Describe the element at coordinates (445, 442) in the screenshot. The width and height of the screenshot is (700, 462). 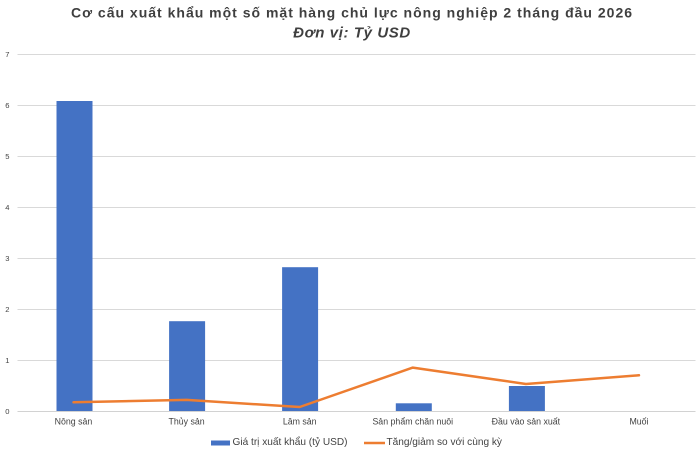
I see `svg-text: Tăng/giảm so với cùng kỳ` at that location.